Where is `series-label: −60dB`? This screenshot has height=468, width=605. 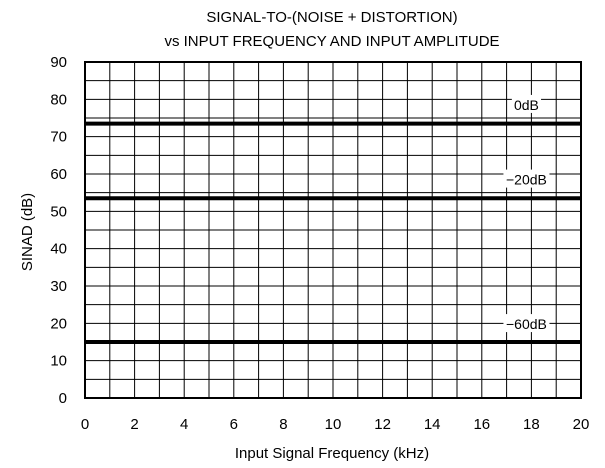 series-label: −60dB is located at coordinates (526, 324).